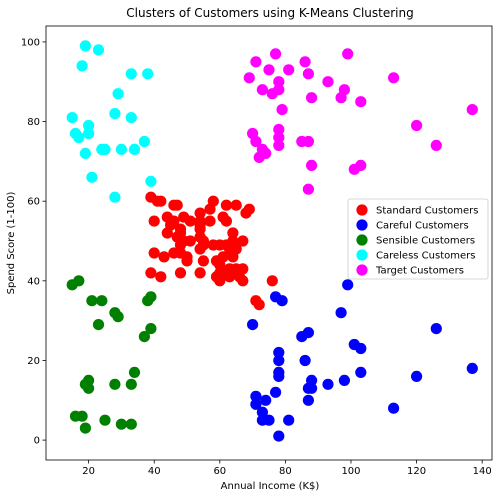  I want to click on x-axis-label: Annual Income (K$), so click(270, 486).